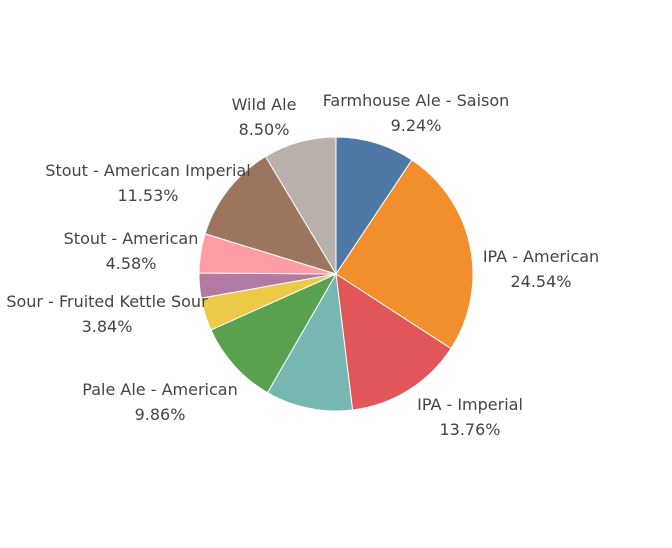 The image size is (672, 548). Describe the element at coordinates (107, 326) in the screenshot. I see `slice-percent-5: 3.84%` at that location.